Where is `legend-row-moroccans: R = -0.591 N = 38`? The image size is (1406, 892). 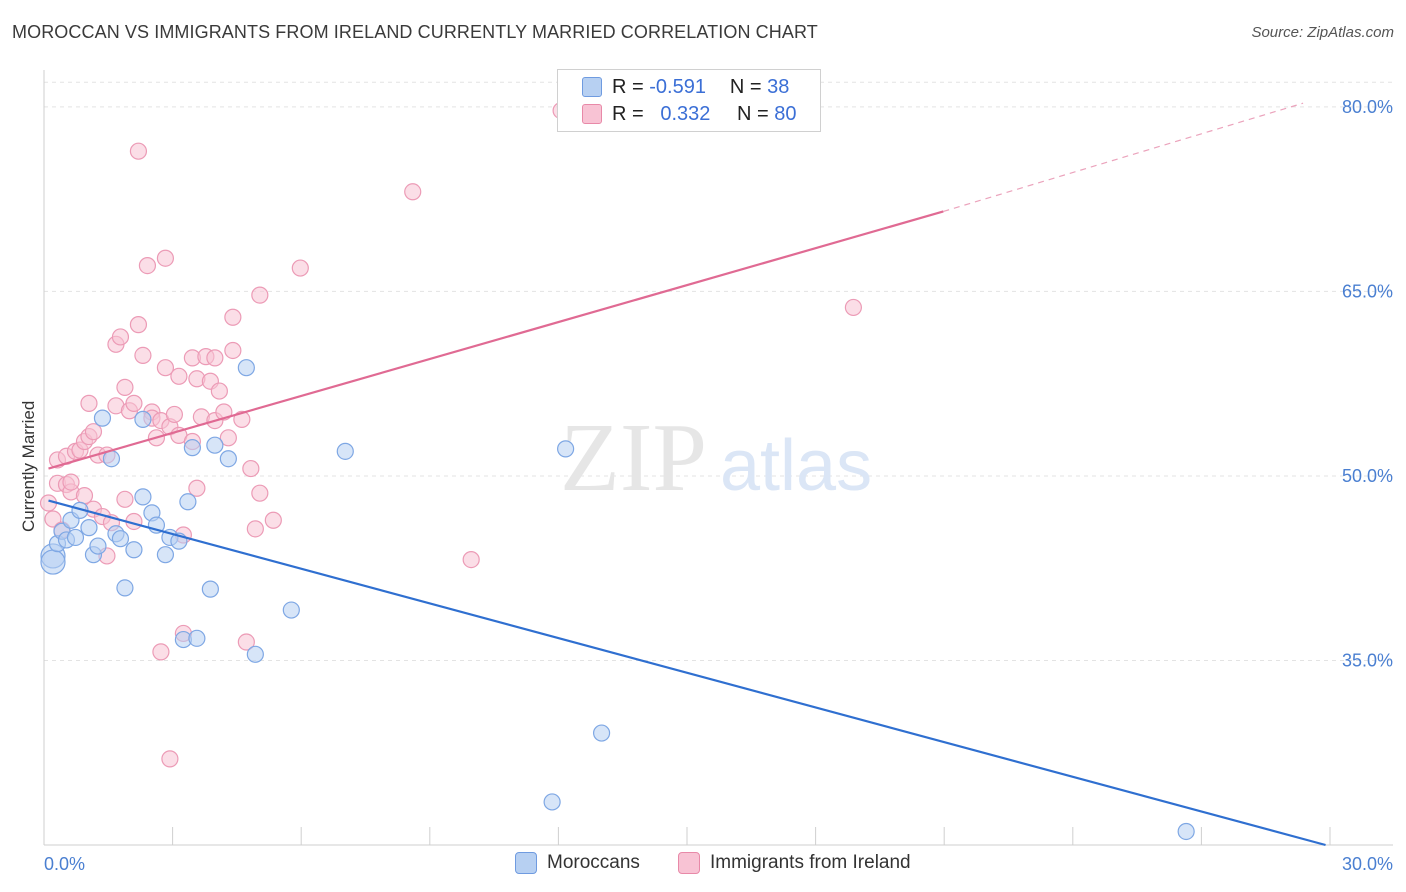 legend-row-moroccans: R = -0.591 N = 38 is located at coordinates (685, 87).